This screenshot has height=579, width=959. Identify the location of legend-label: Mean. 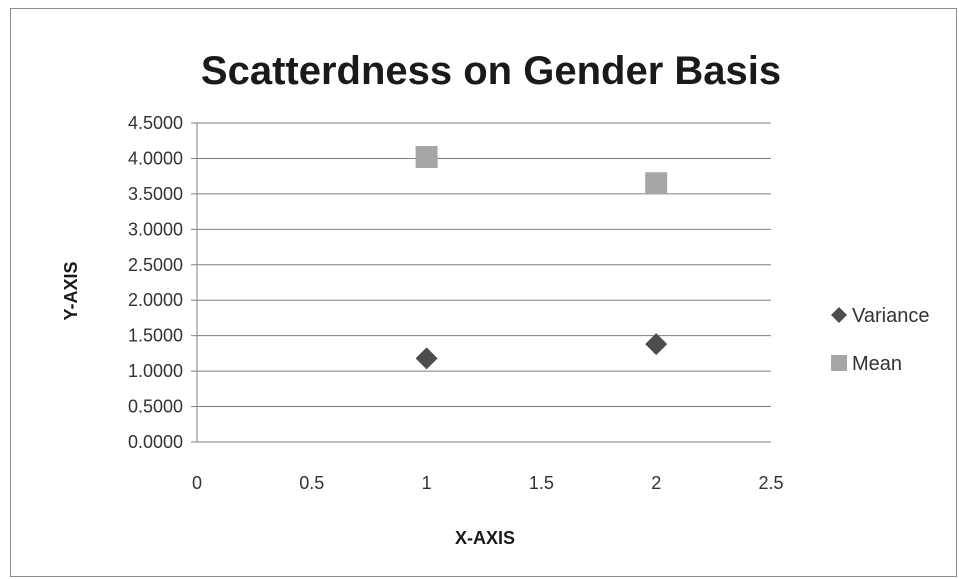
(877, 364).